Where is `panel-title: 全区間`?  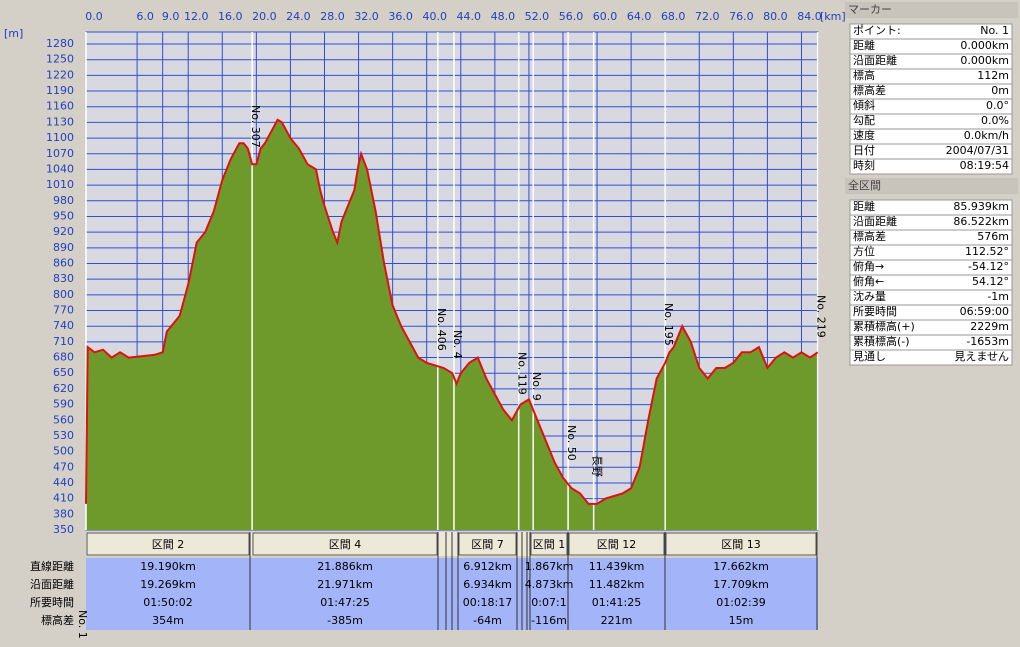
panel-title: 全区間 is located at coordinates (864, 185).